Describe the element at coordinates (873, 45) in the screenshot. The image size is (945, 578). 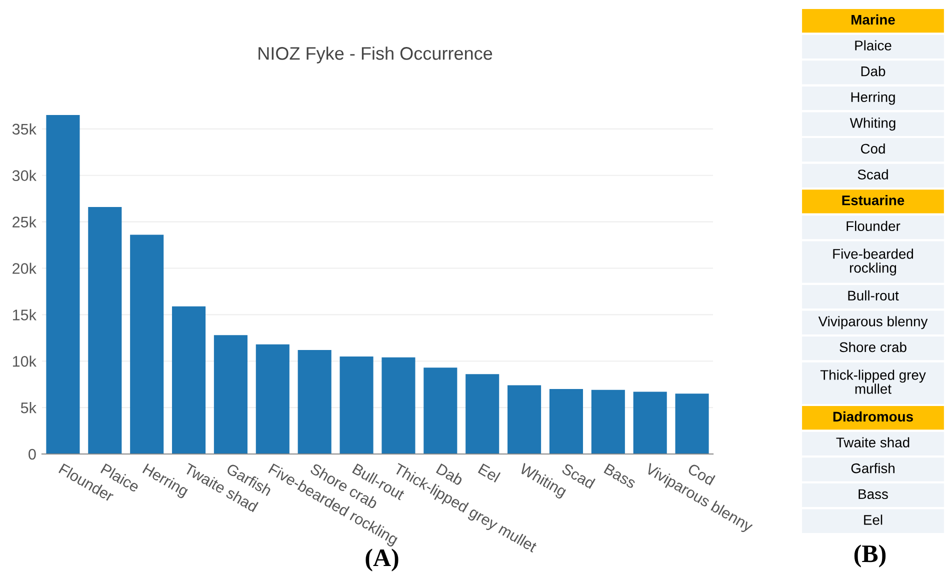
I see `category-label: Plaice` at that location.